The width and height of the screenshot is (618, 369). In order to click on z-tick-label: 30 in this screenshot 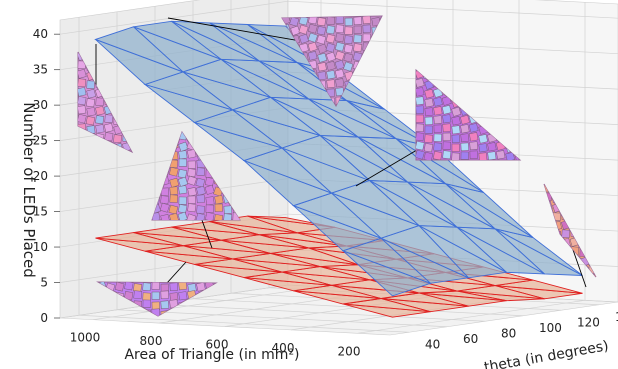, I will do `click(40, 105)`.